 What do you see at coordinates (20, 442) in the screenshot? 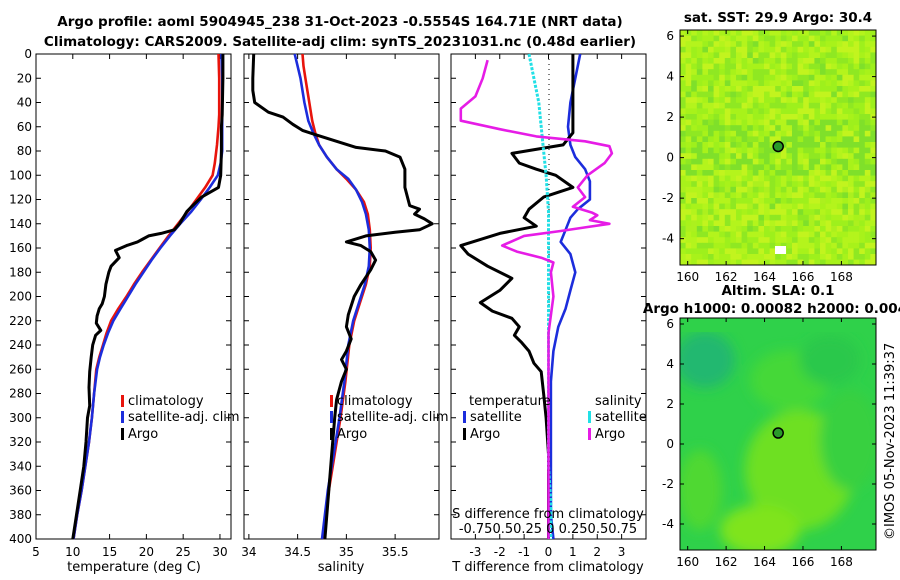
I see `y-tick-label: 320` at bounding box center [20, 442].